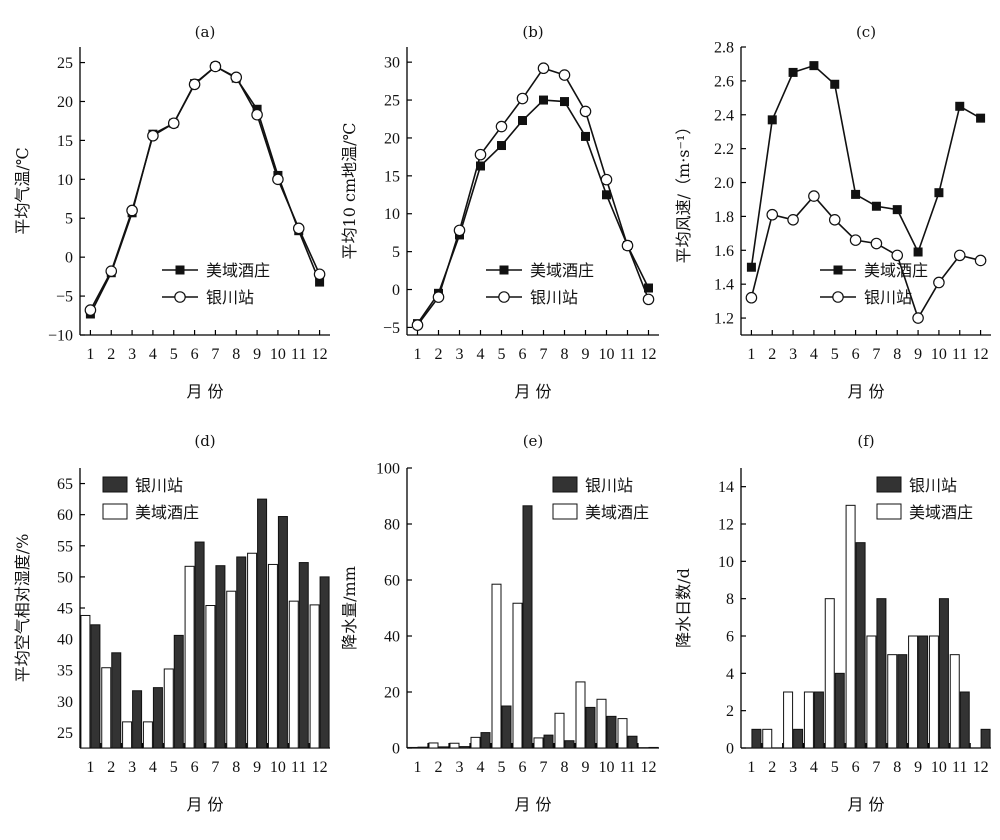  Describe the element at coordinates (204, 441) in the screenshot. I see `panel-title: (d)` at that location.